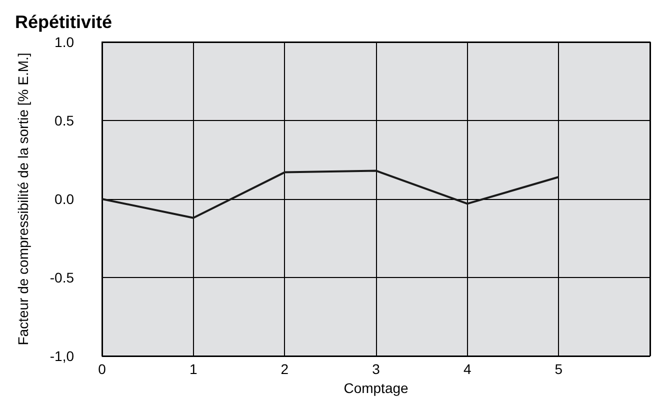 Image resolution: width=662 pixels, height=412 pixels. Describe the element at coordinates (64, 42) in the screenshot. I see `y-tick-label: 1.0` at that location.